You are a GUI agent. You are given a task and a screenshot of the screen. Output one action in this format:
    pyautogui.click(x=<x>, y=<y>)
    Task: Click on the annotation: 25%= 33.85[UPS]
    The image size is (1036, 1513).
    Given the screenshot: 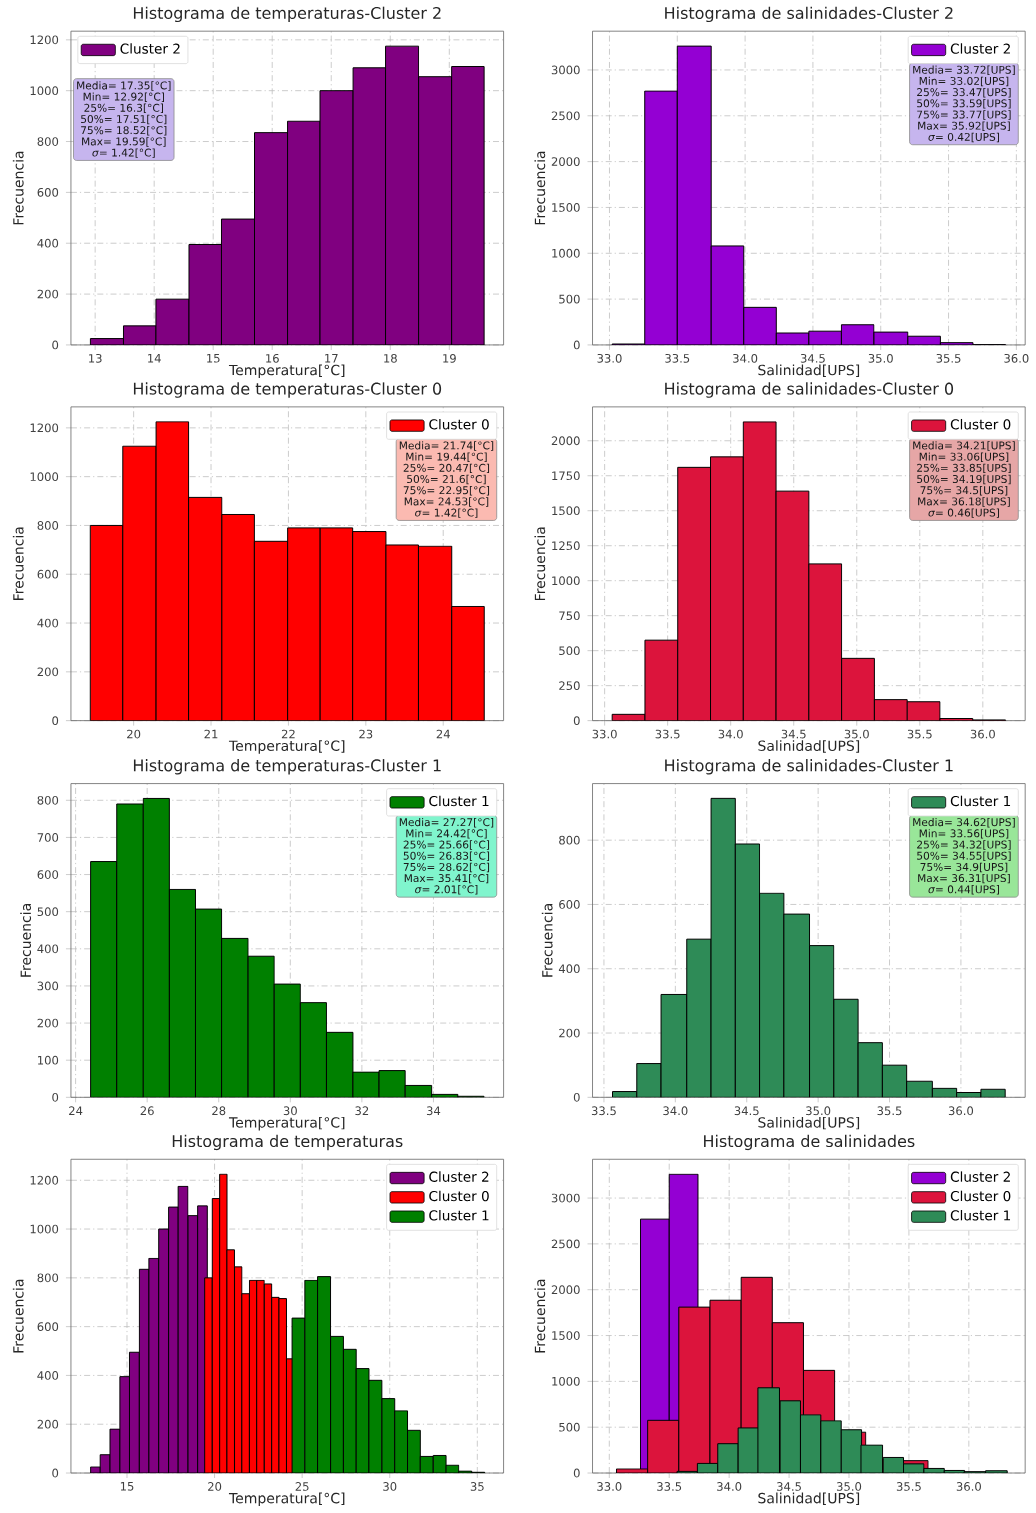 What is the action you would take?
    pyautogui.click(x=964, y=468)
    